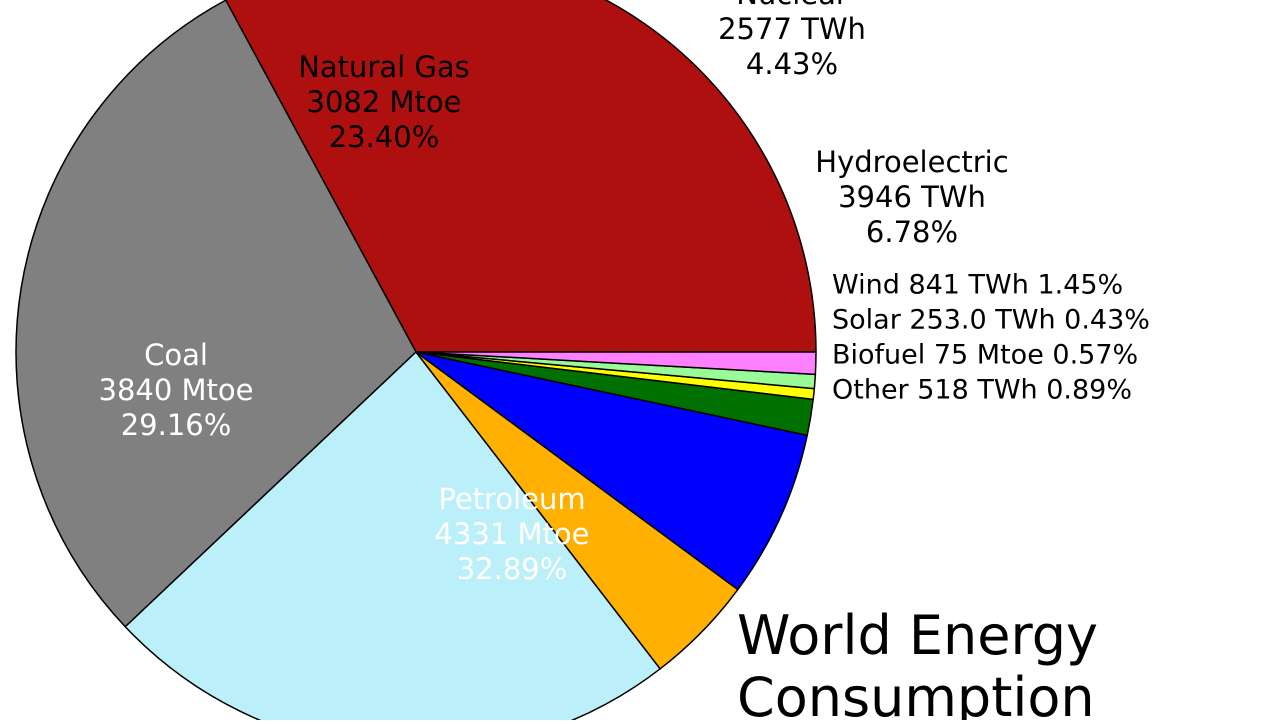 Image resolution: width=1280 pixels, height=724 pixels. What do you see at coordinates (611, 471) in the screenshot?
I see `pie-slice-hydroelectric` at bounding box center [611, 471].